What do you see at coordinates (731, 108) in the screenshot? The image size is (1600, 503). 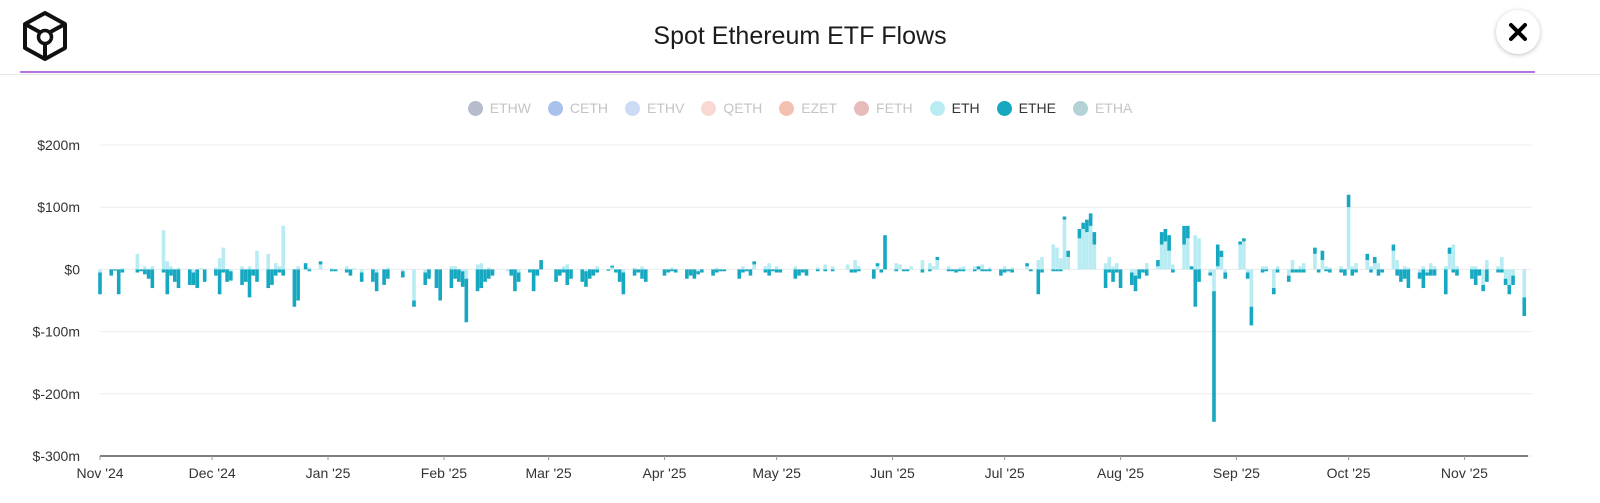 I see `legend-item-qeth: QETH` at bounding box center [731, 108].